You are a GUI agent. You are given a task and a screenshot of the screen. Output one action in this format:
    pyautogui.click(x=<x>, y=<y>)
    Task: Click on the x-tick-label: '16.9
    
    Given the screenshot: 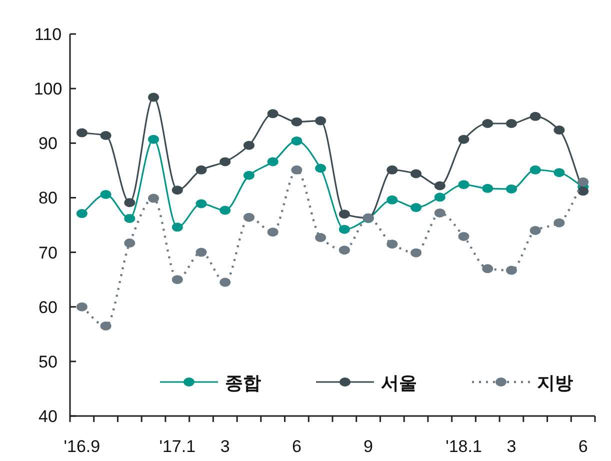 What is the action you would take?
    pyautogui.click(x=82, y=446)
    